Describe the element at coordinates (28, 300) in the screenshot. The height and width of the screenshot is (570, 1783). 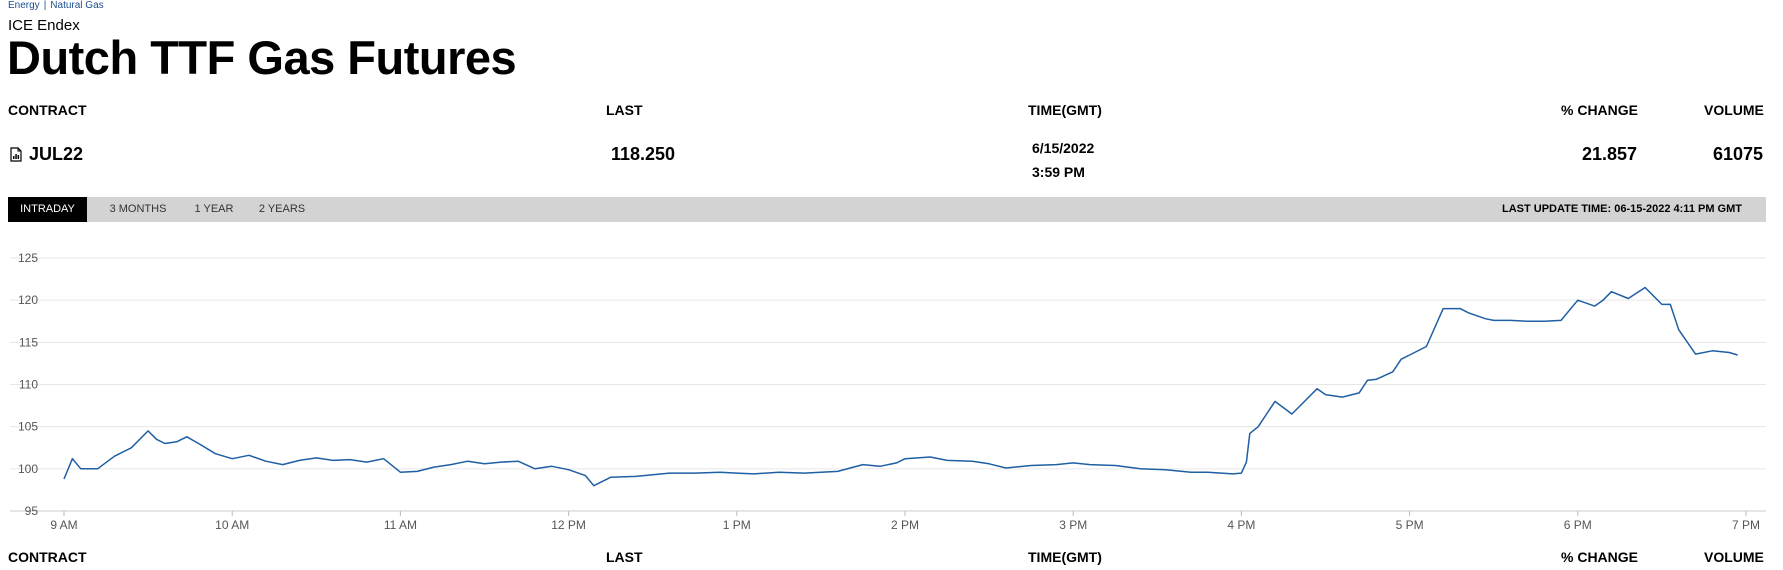
I see `y-tick-label: 120` at that location.